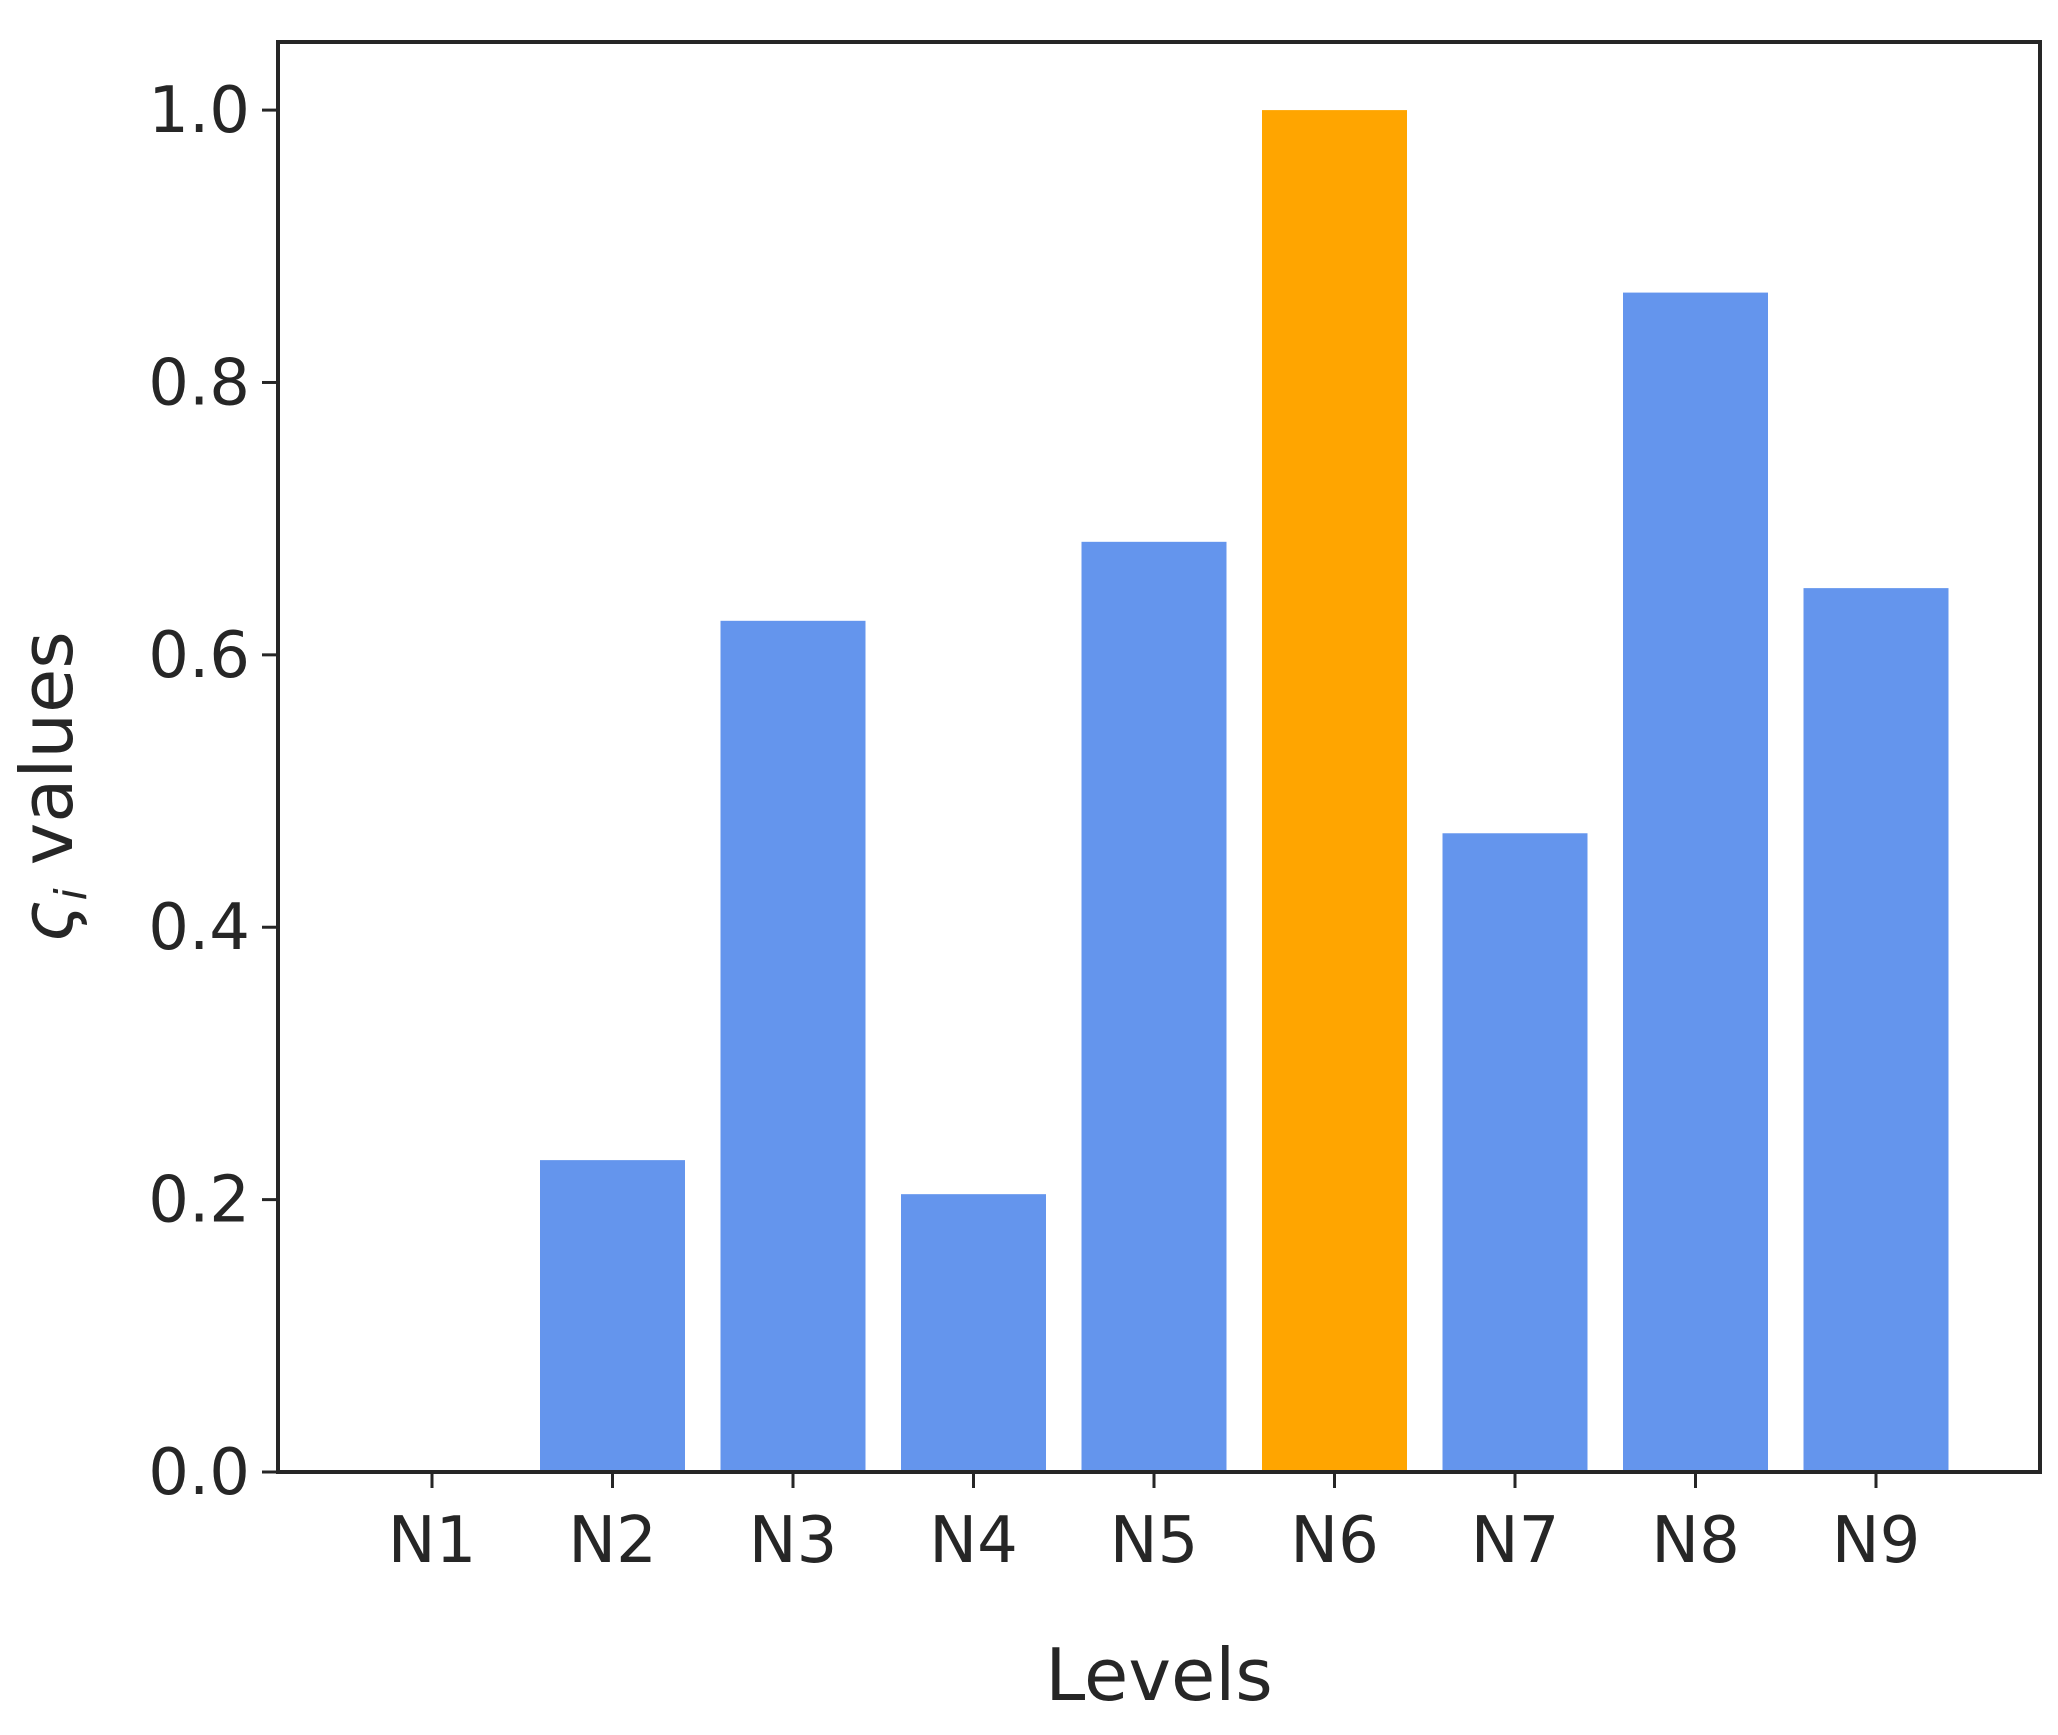  What do you see at coordinates (47, 759) in the screenshot?
I see `y-axis-title-suffix: values` at bounding box center [47, 759].